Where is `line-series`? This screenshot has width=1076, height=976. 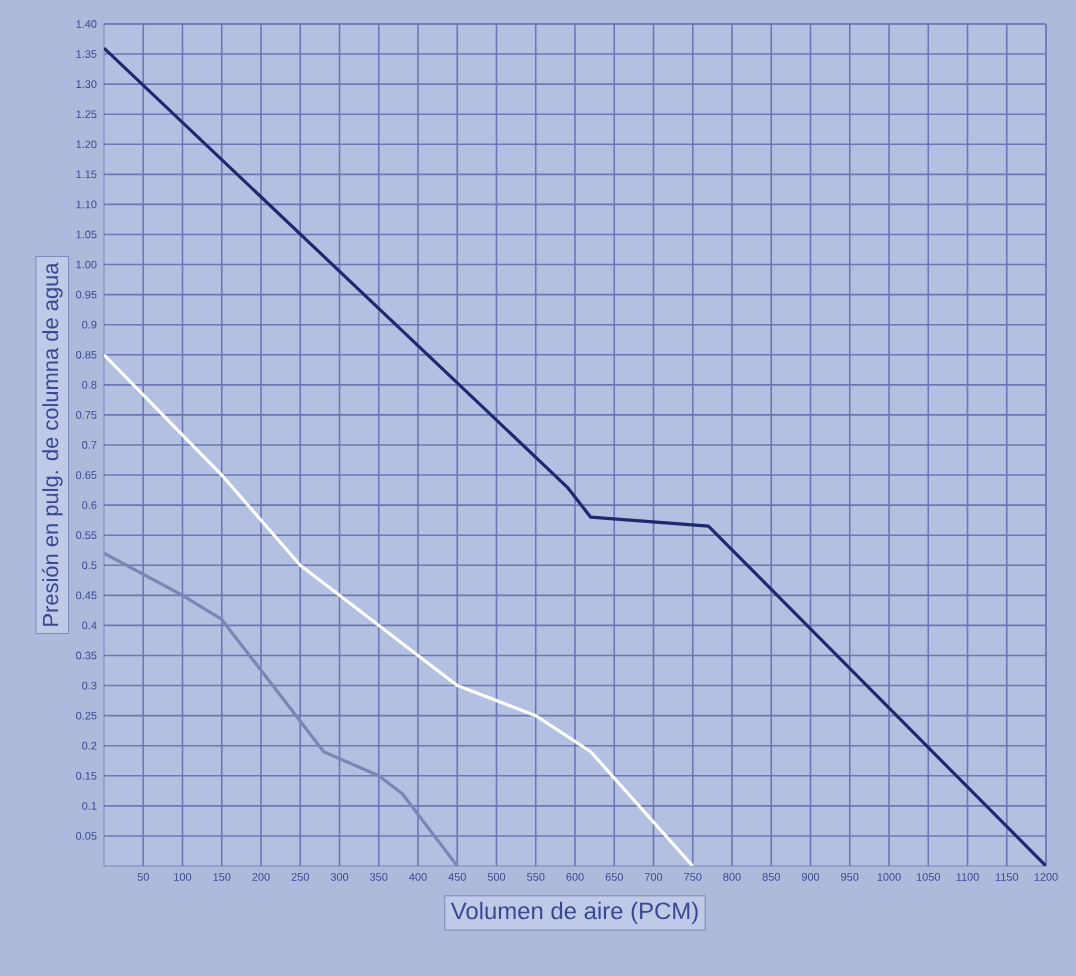
line-series is located at coordinates (281, 708).